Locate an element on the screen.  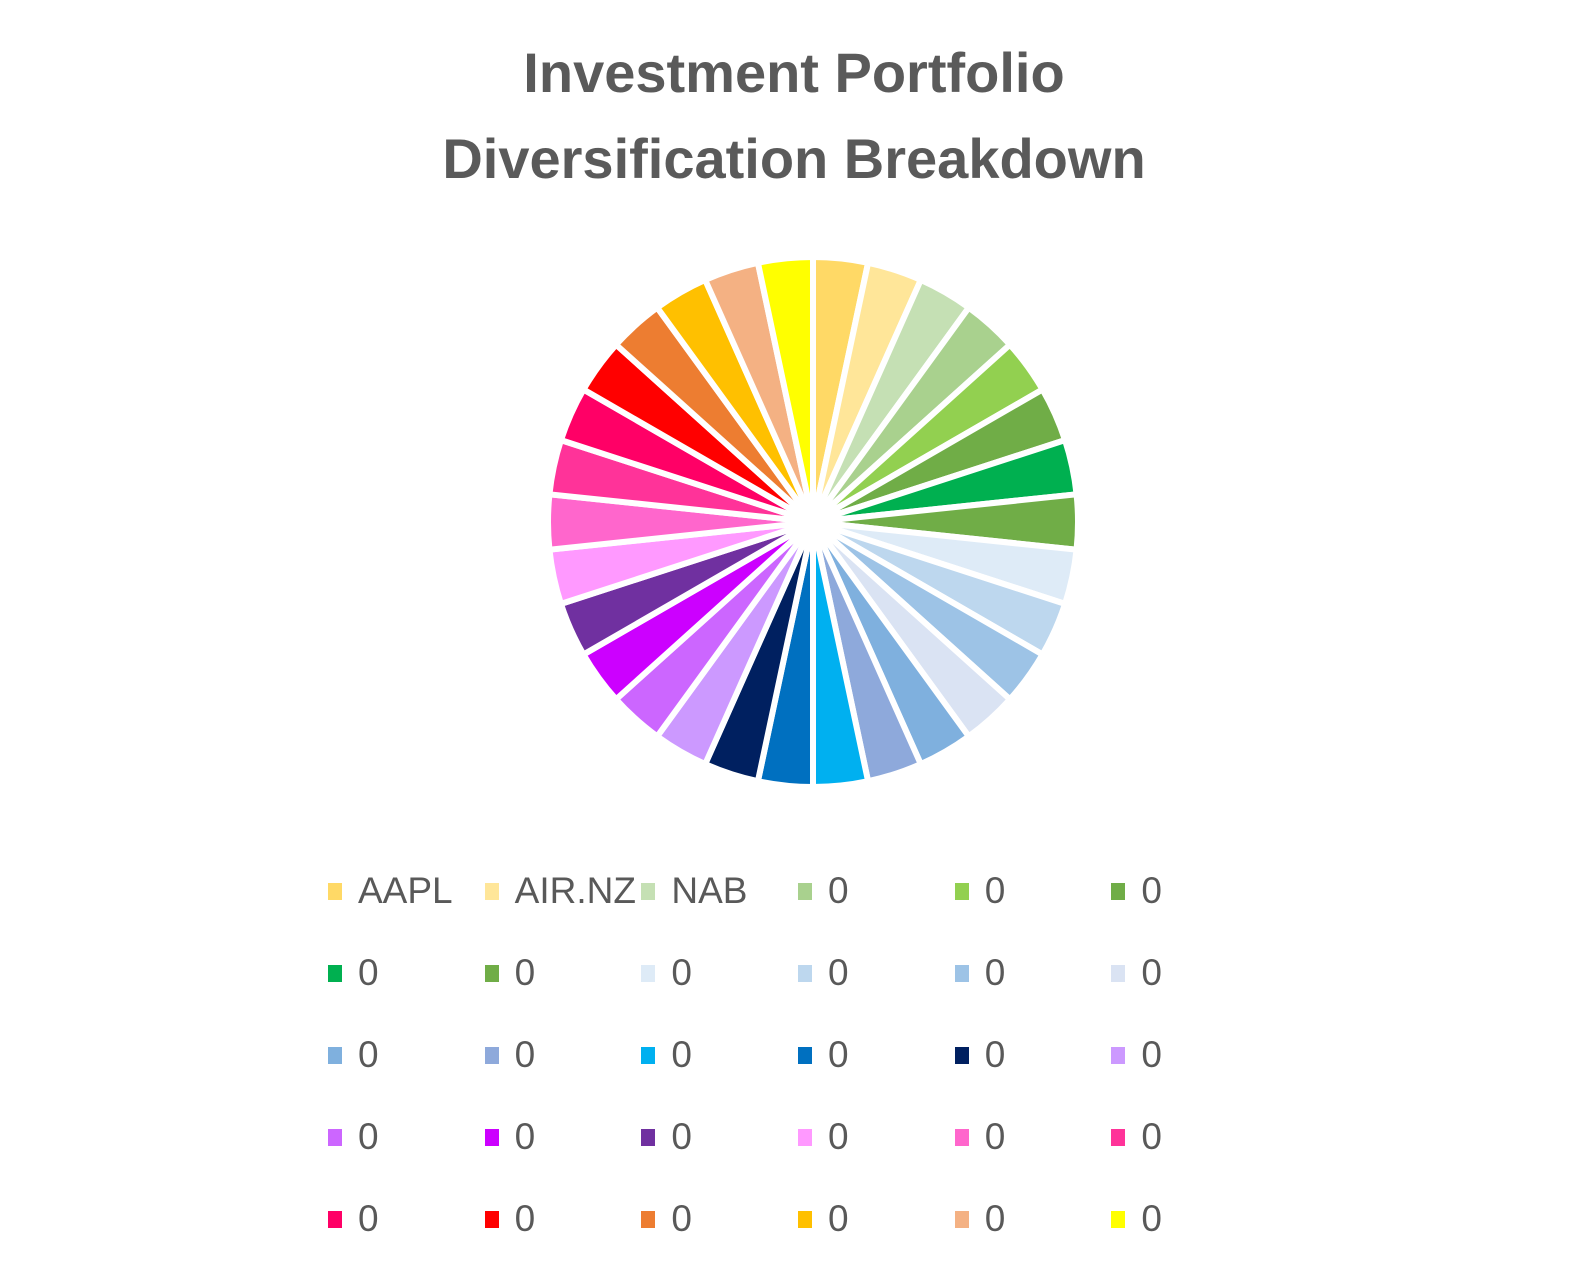
legend-item-29: 0 is located at coordinates (1189, 1219).